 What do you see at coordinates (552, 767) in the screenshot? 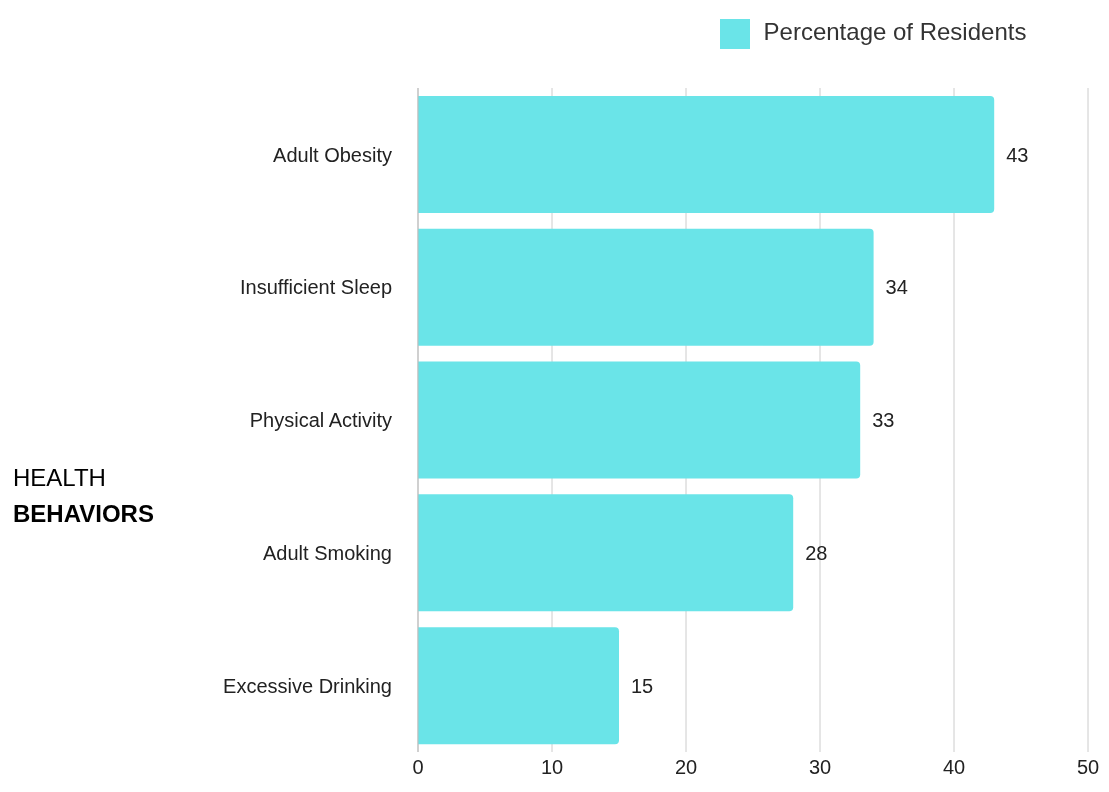
I see `x-tick-label: 10` at bounding box center [552, 767].